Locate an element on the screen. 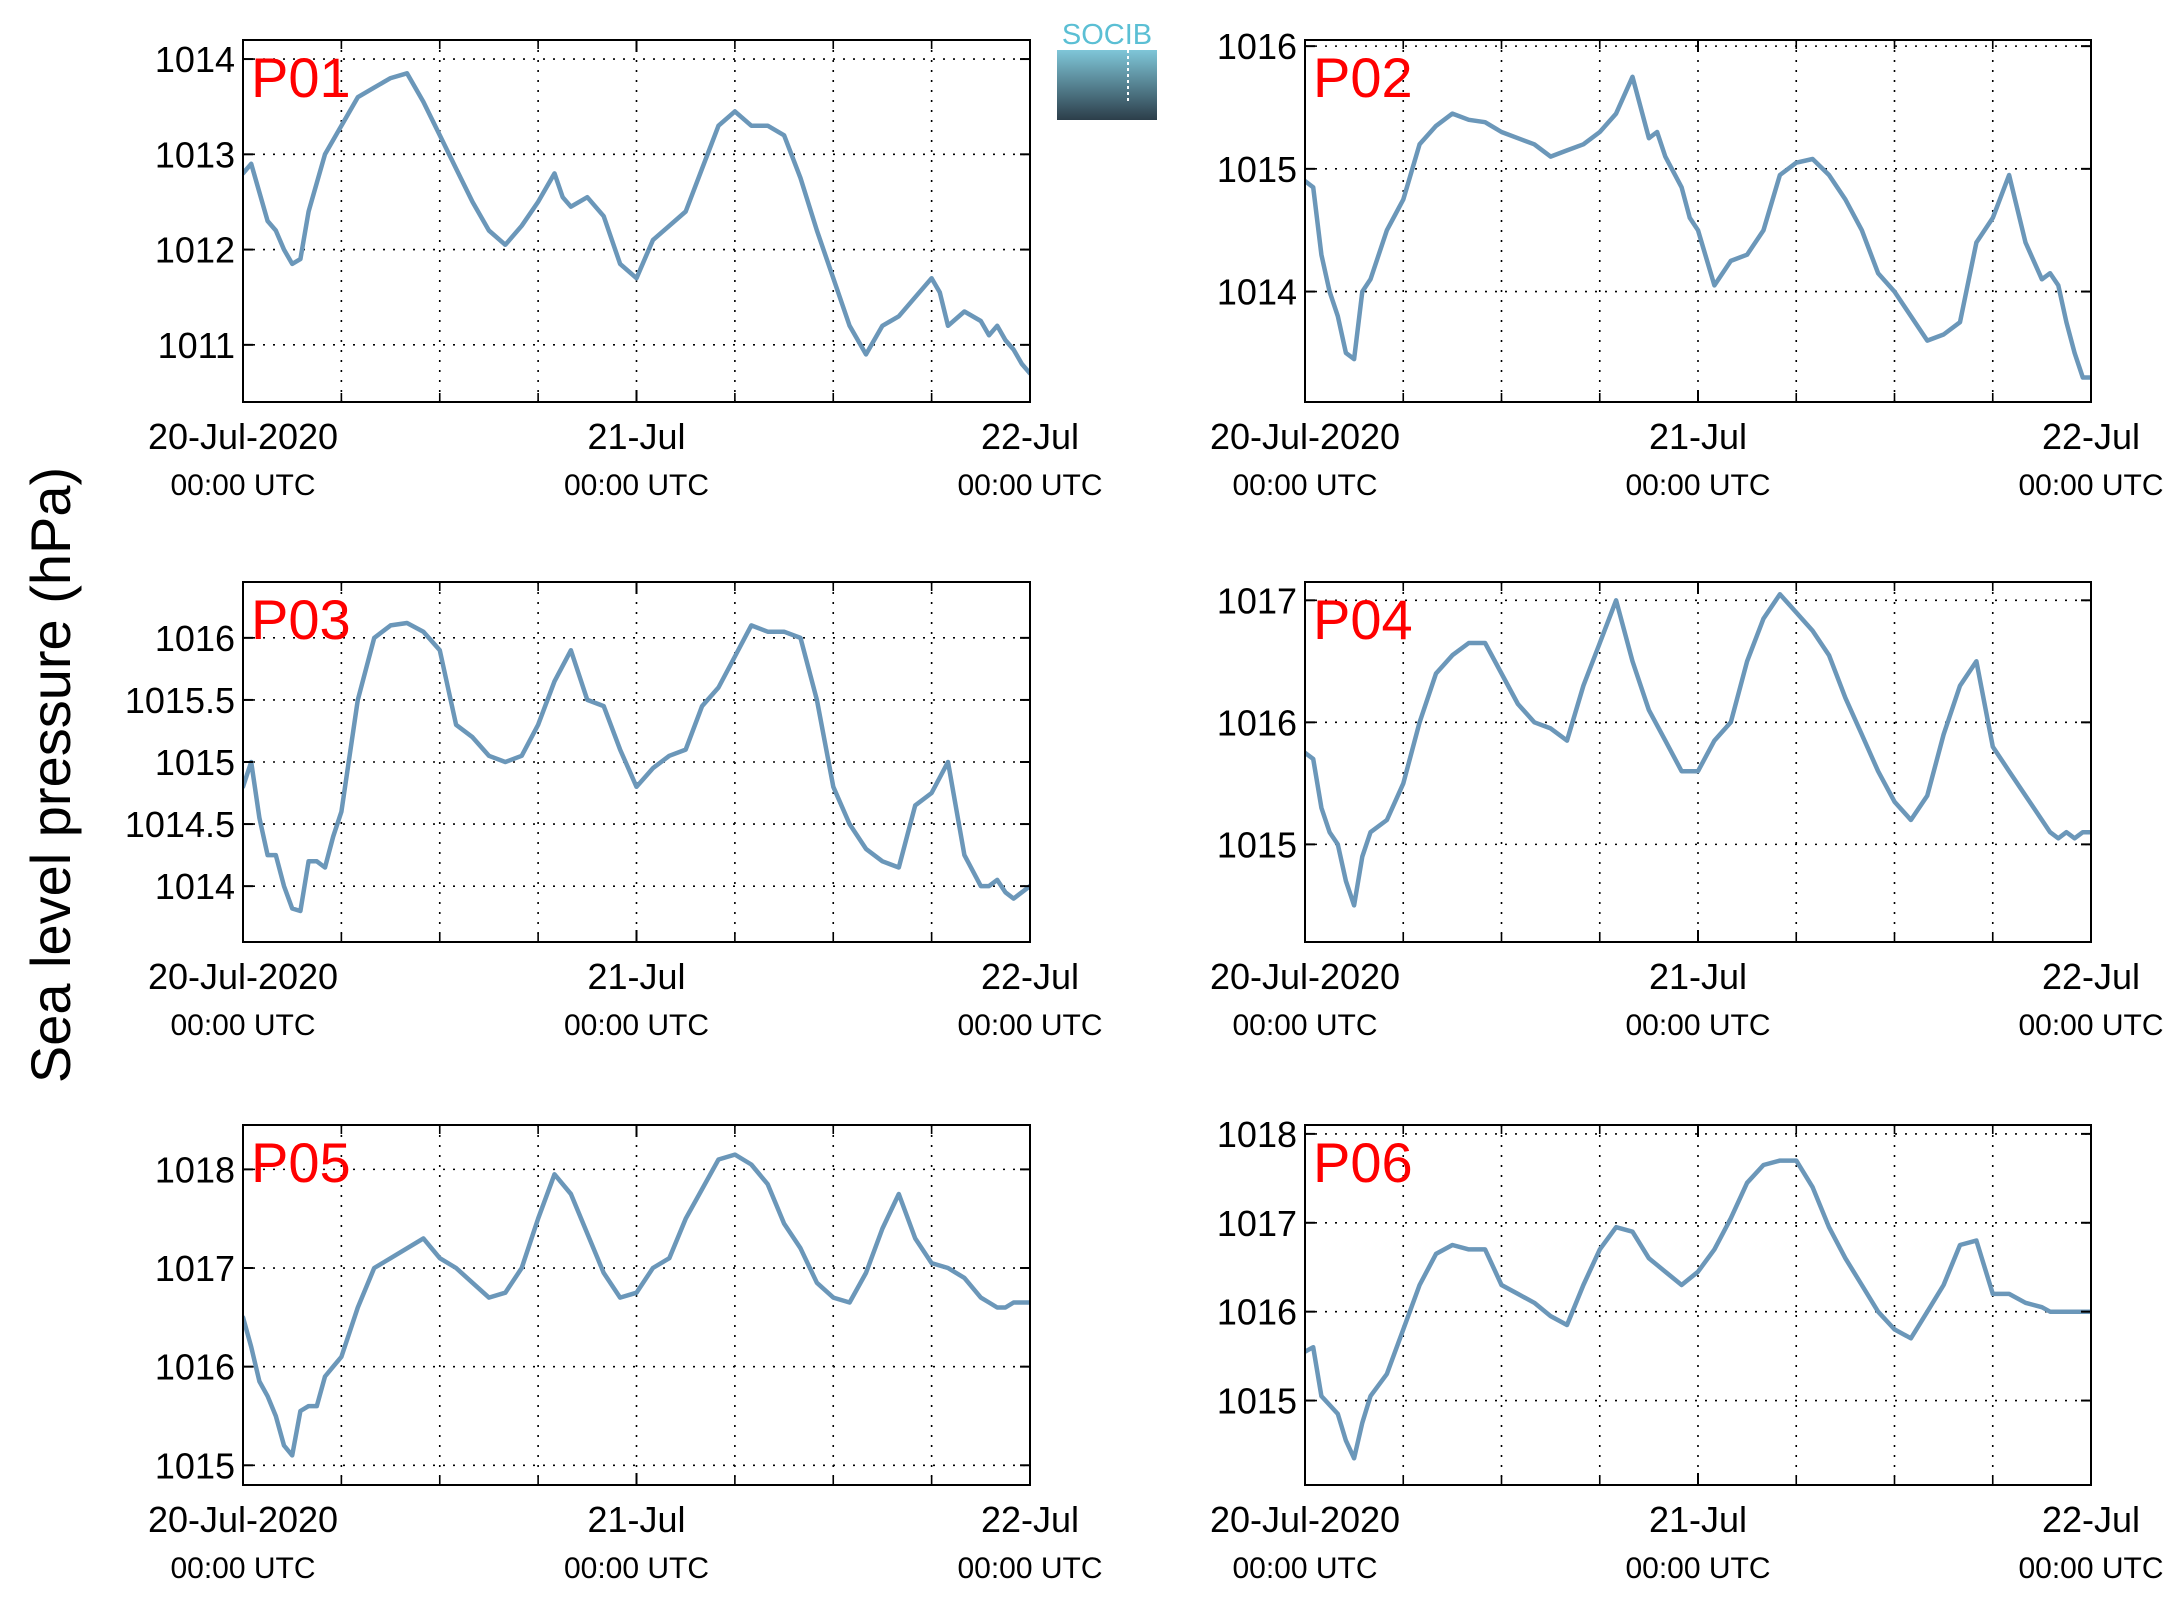  y-tick-label-p01: 1014 is located at coordinates (195, 59).